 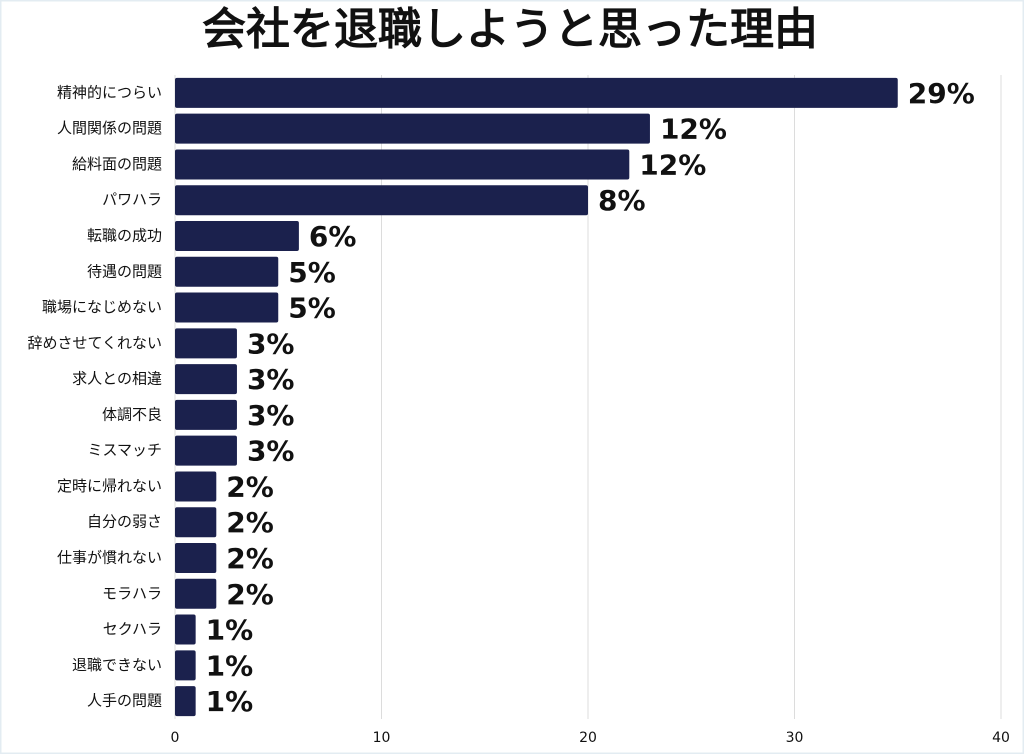 What do you see at coordinates (795, 738) in the screenshot?
I see `x-tick-label: 30` at bounding box center [795, 738].